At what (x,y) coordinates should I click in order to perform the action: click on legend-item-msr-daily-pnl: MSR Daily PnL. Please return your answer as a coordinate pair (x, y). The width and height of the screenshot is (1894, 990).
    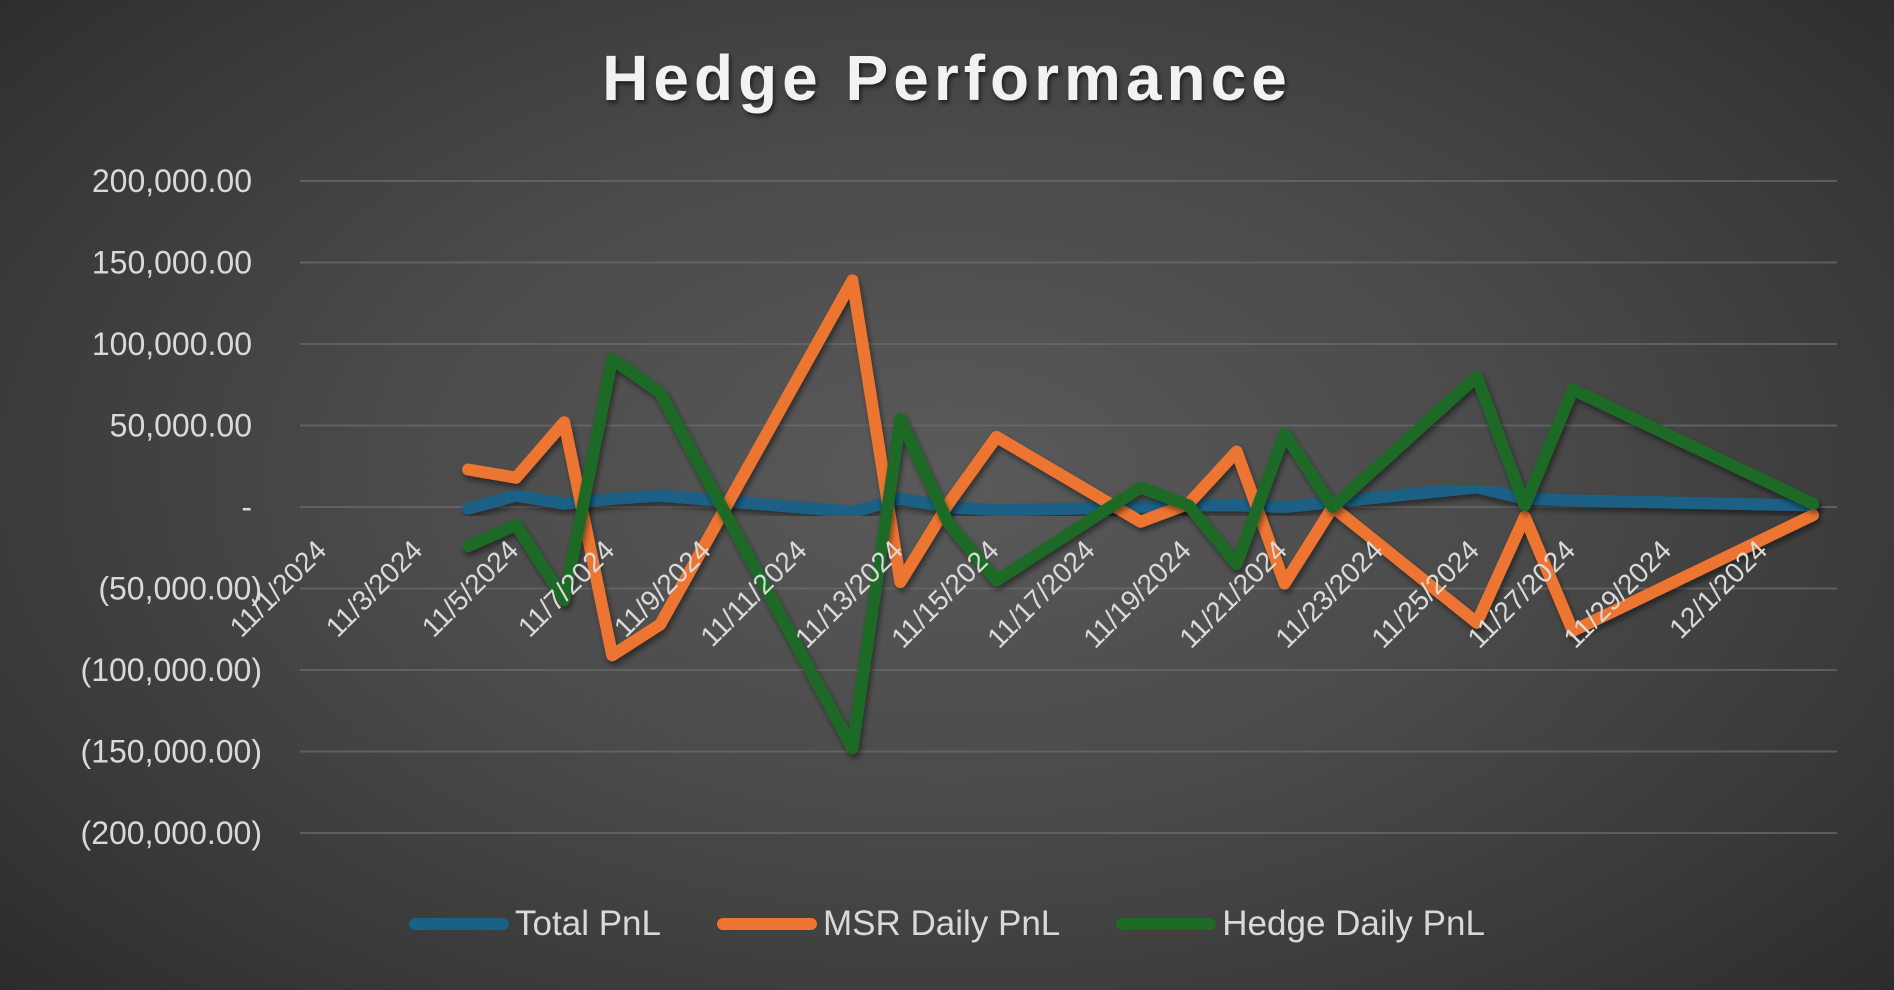
    Looking at the image, I should click on (888, 924).